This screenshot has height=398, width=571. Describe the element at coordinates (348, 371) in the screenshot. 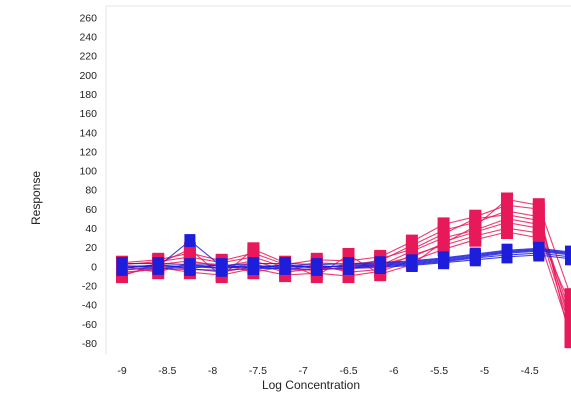

I see `x-tick-label: -6.5` at that location.